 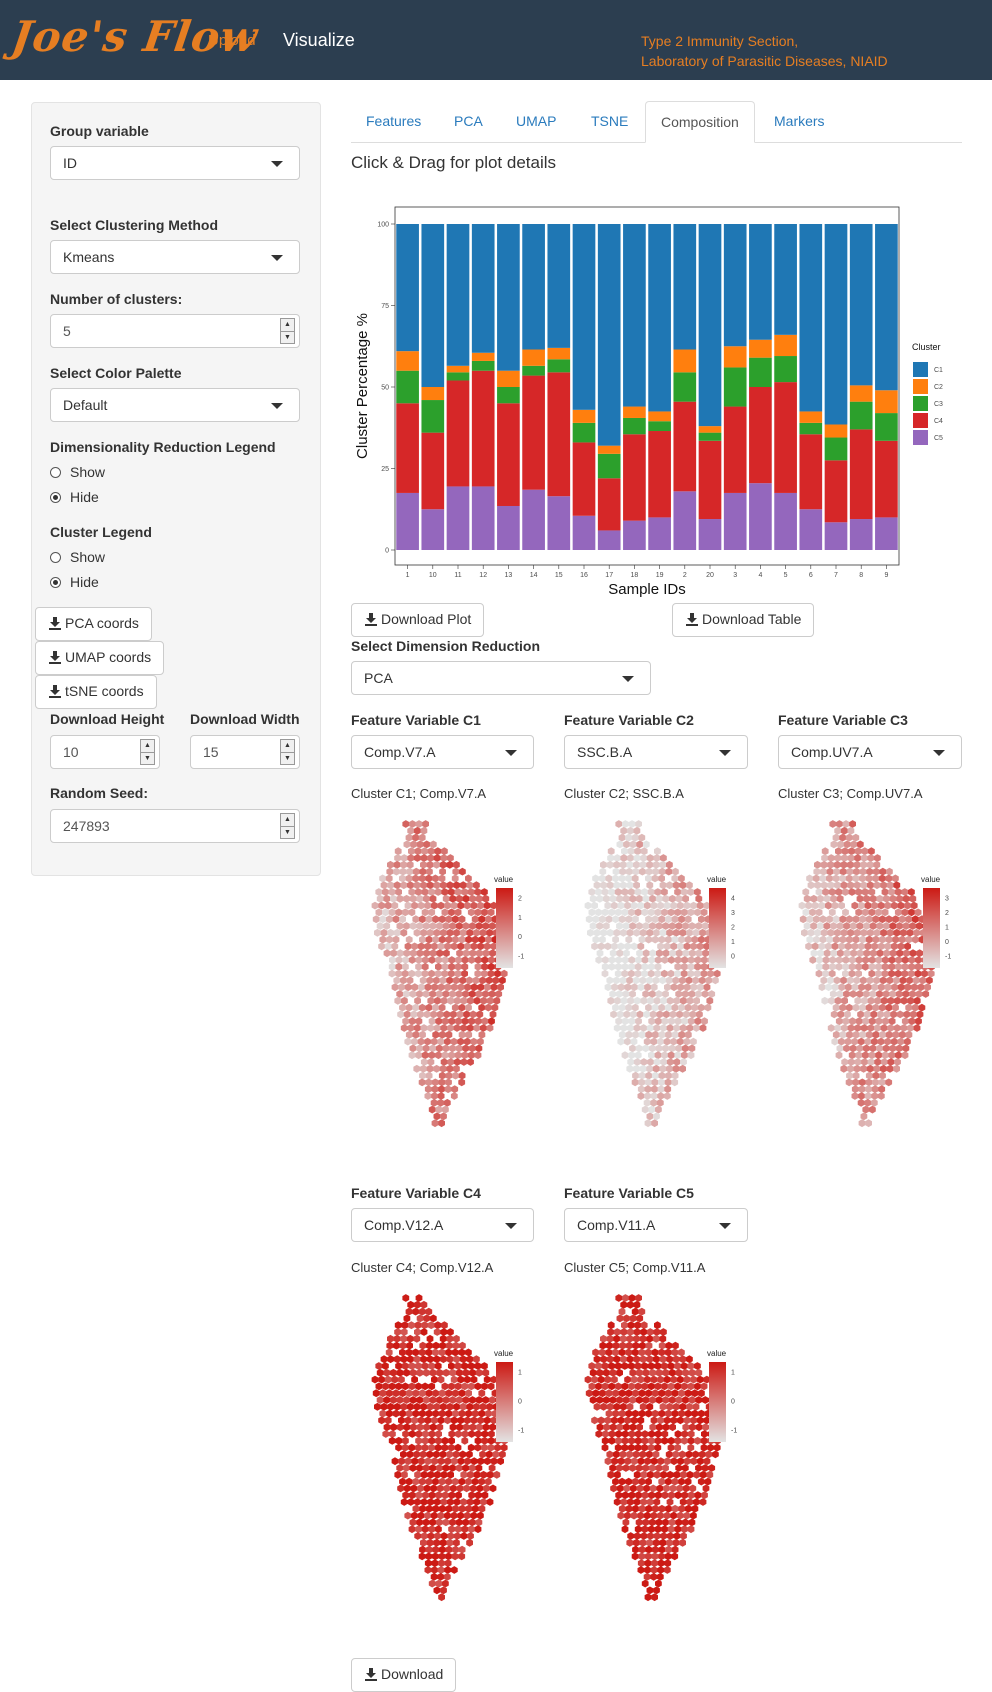 I want to click on feature-c1-select: Comp.V7.A, so click(x=442, y=752).